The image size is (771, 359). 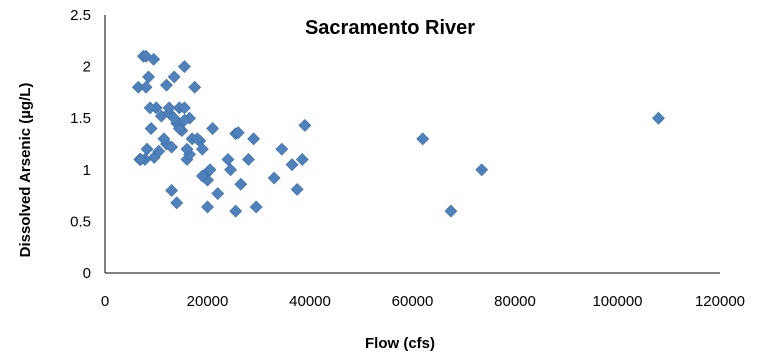 What do you see at coordinates (80, 221) in the screenshot?
I see `y-tick-label: 0.5` at bounding box center [80, 221].